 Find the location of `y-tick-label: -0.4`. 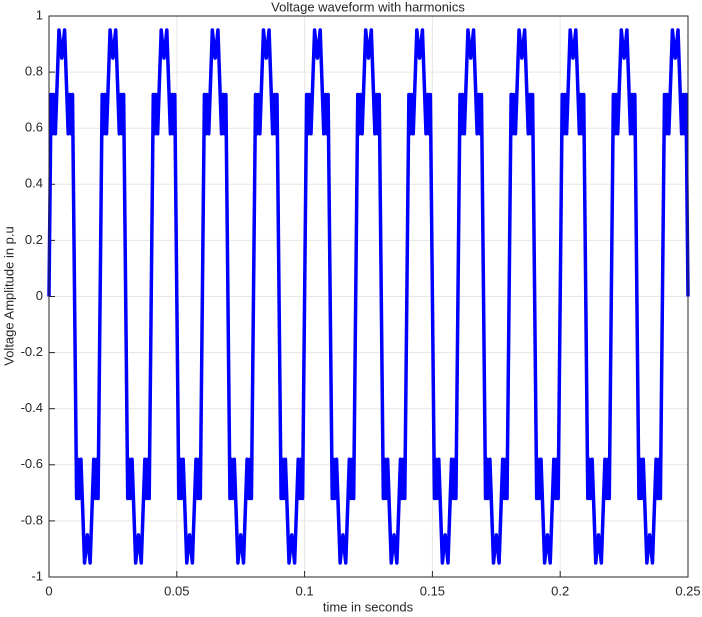

y-tick-label: -0.4 is located at coordinates (32, 407).